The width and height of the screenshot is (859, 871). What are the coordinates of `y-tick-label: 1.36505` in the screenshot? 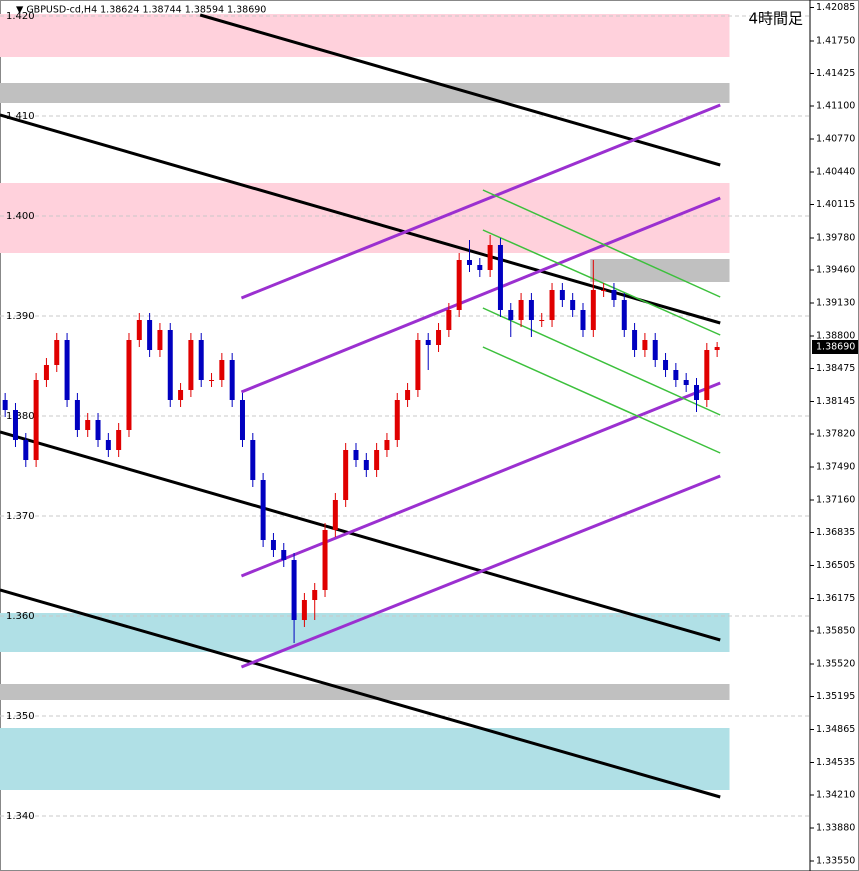 It's located at (835, 565).